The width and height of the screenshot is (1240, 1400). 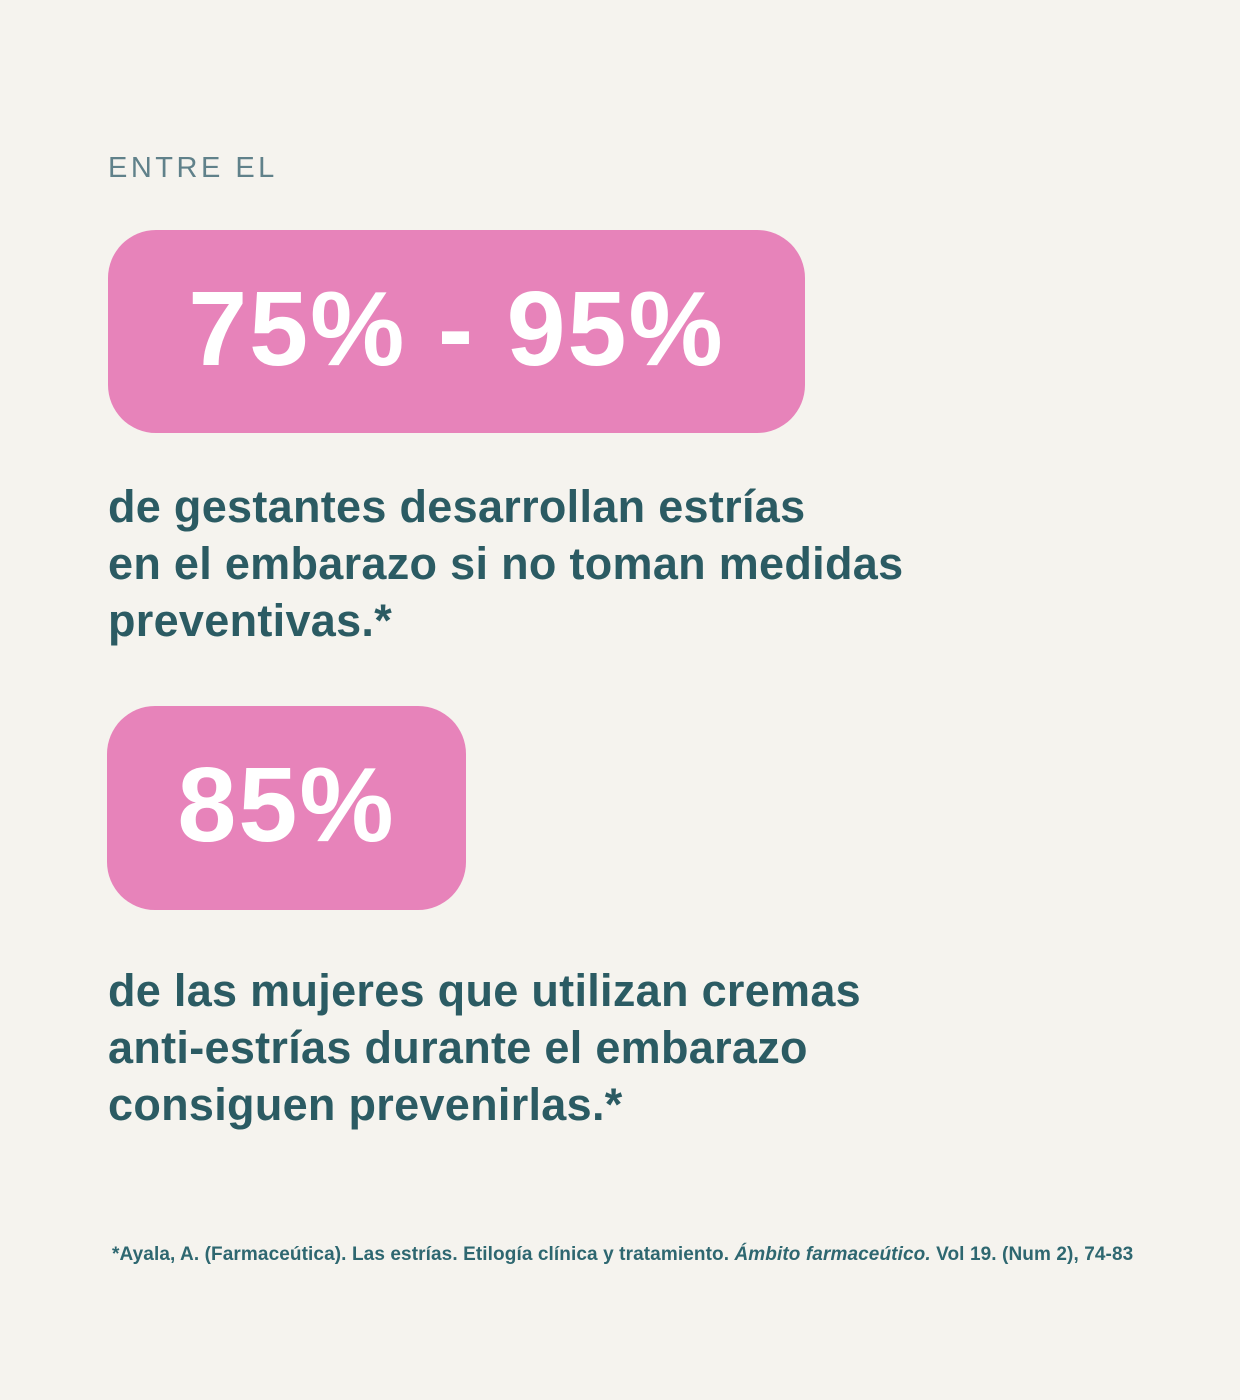 I want to click on stat-value-range: 75% - 95%, so click(x=456, y=328).